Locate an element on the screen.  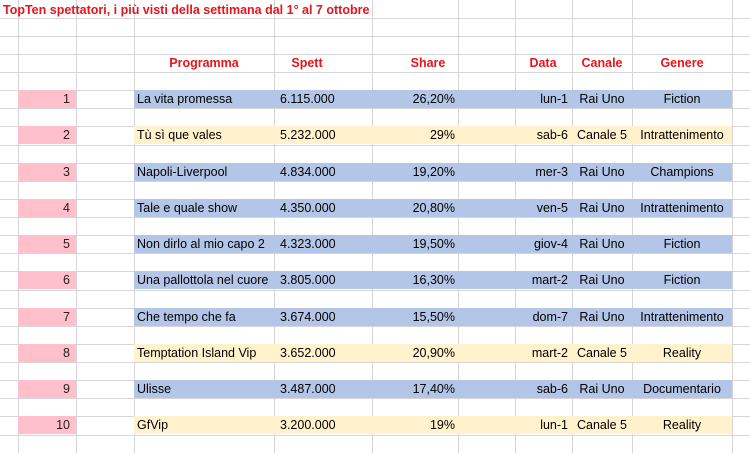
cell-programma: Che tempo che fa is located at coordinates (204, 317).